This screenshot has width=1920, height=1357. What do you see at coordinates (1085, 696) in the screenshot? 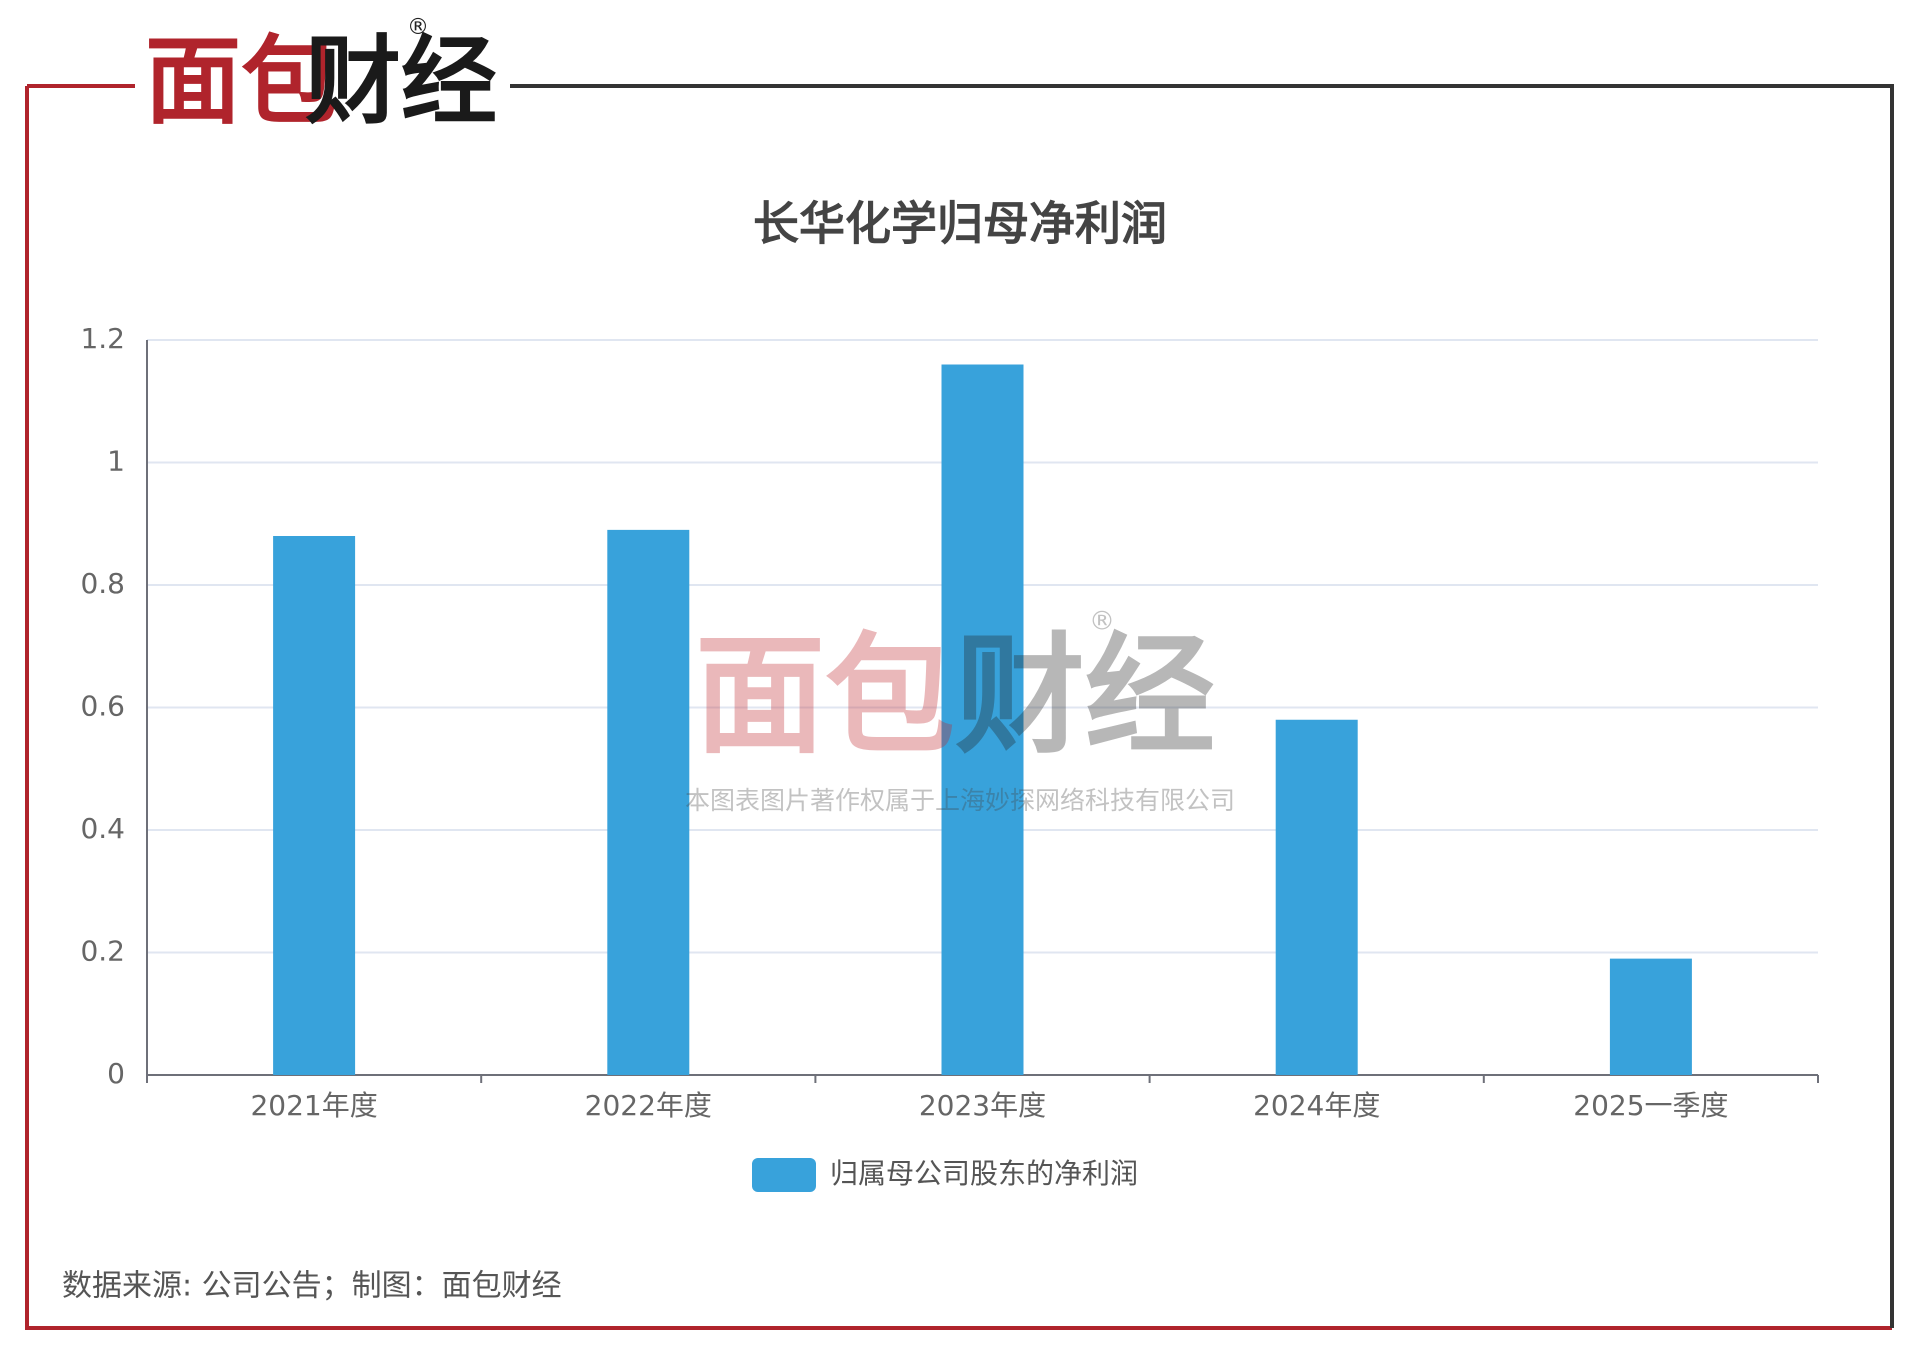
I see `watermark-logo-dark: 财经` at bounding box center [1085, 696].